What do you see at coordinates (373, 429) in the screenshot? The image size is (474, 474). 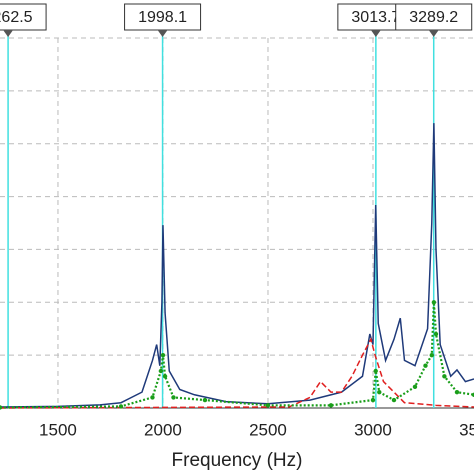 I see `x-tick-label: 3000` at bounding box center [373, 429].